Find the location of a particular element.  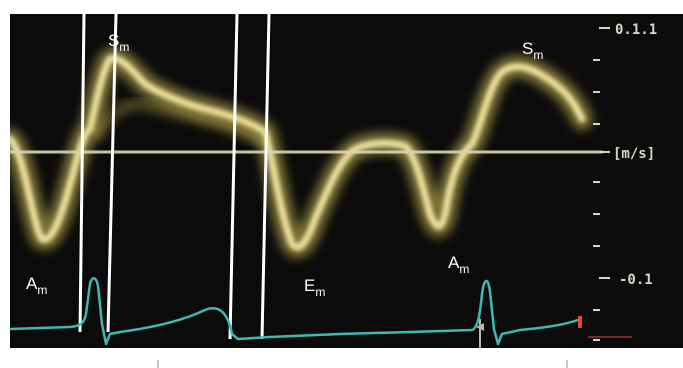

label-sm-left: Sm is located at coordinates (118, 42).